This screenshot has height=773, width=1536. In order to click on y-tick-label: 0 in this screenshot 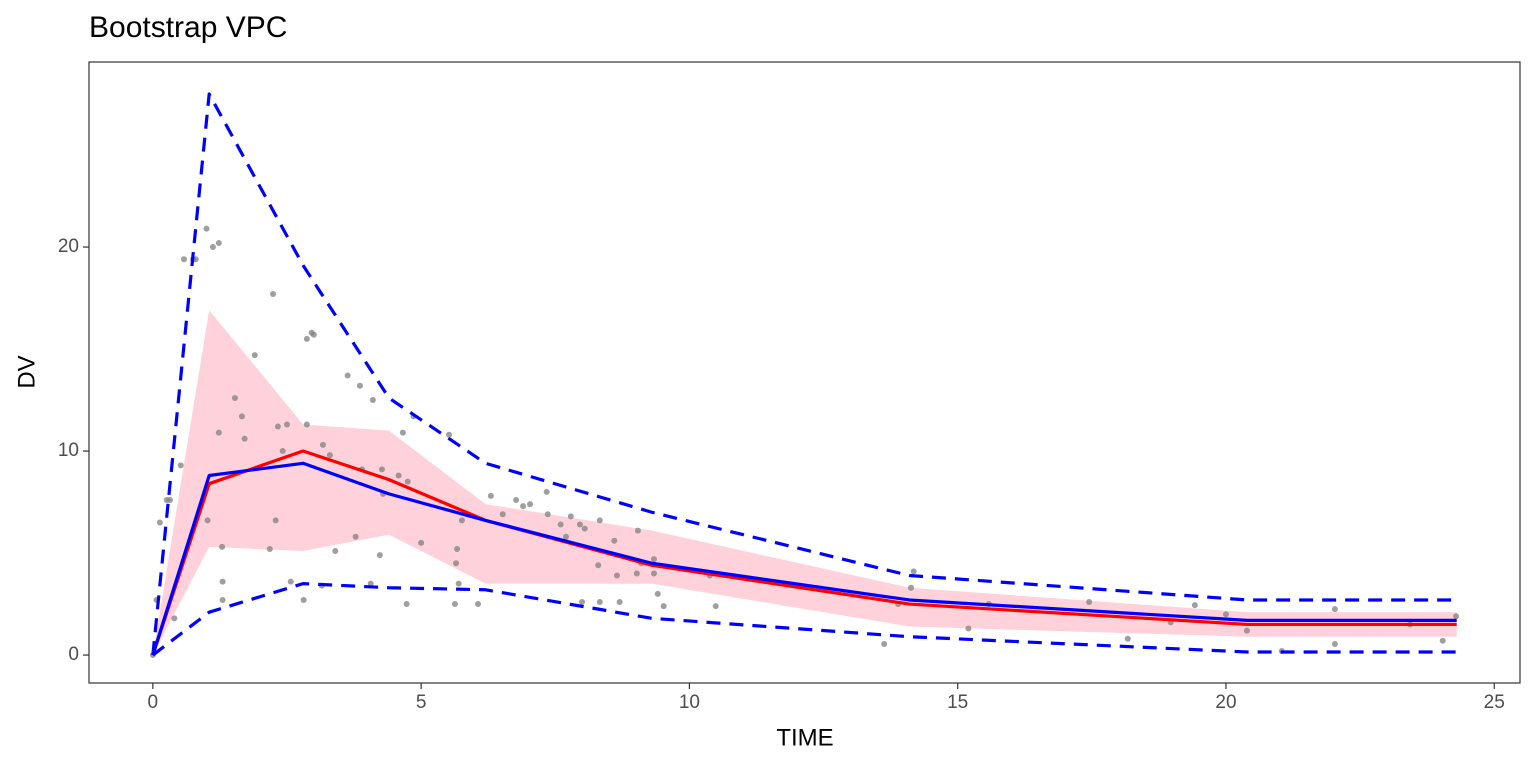, I will do `click(73, 654)`.